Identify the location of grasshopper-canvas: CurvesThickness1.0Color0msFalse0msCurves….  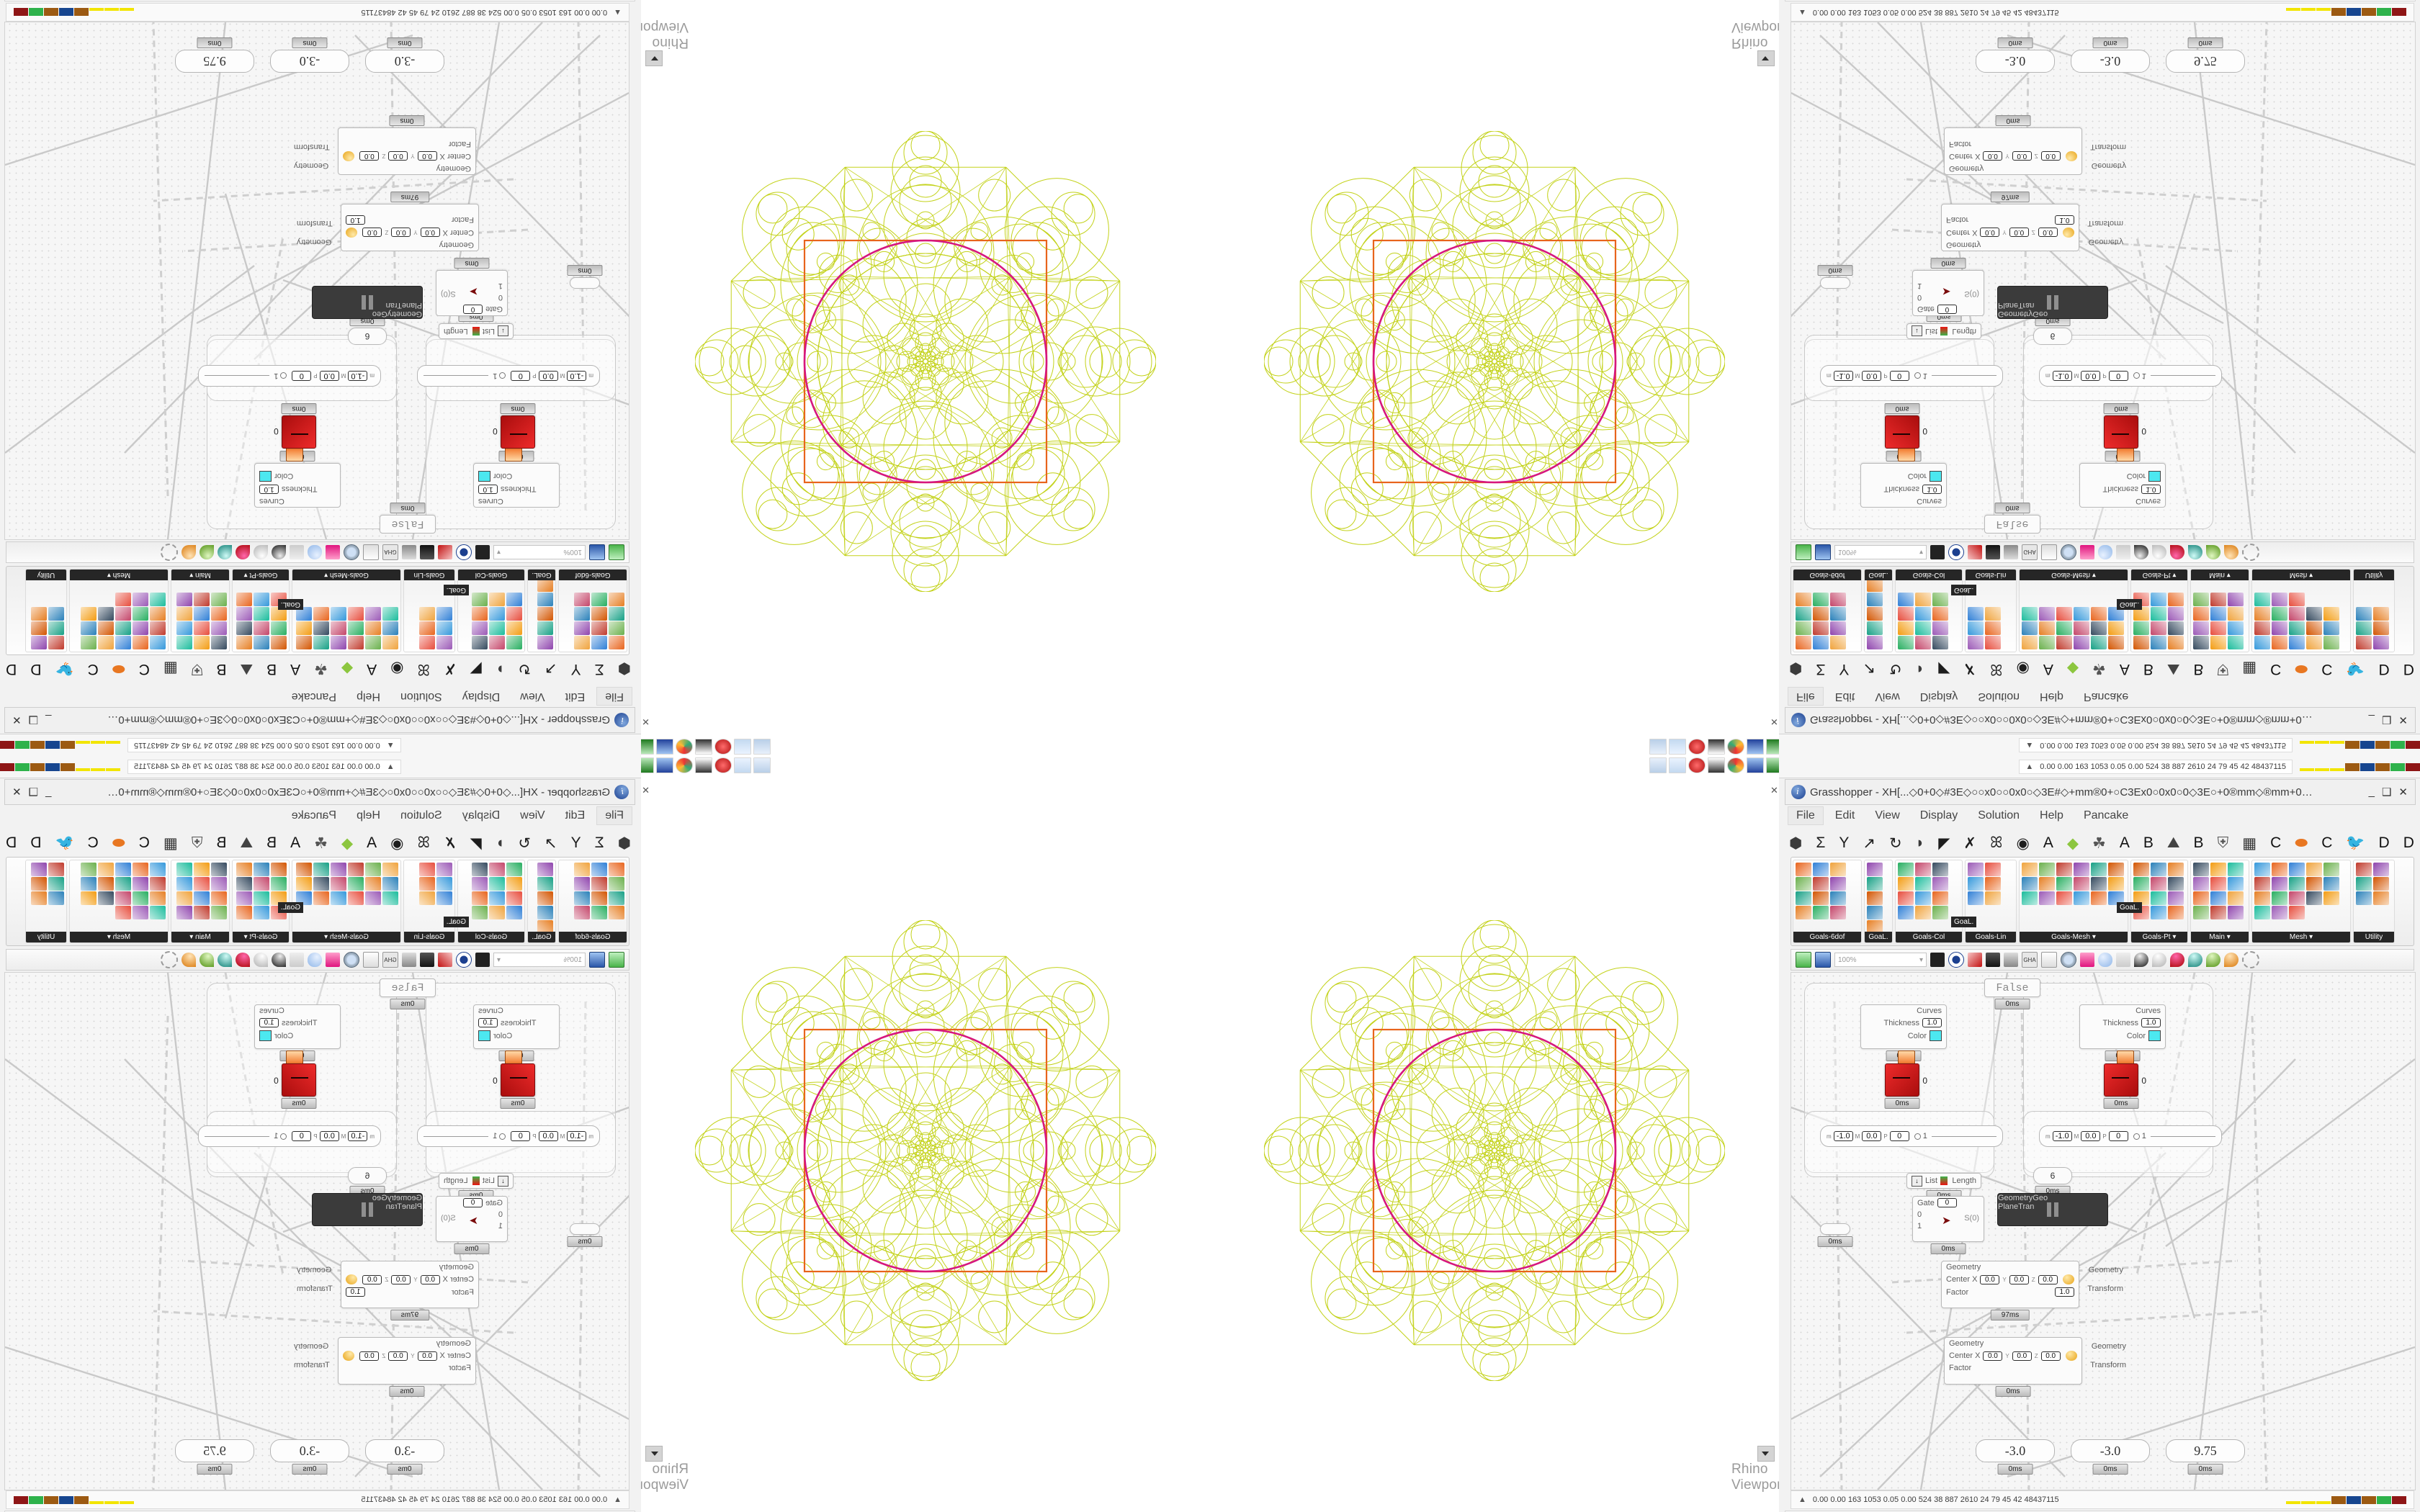
(316, 1231).